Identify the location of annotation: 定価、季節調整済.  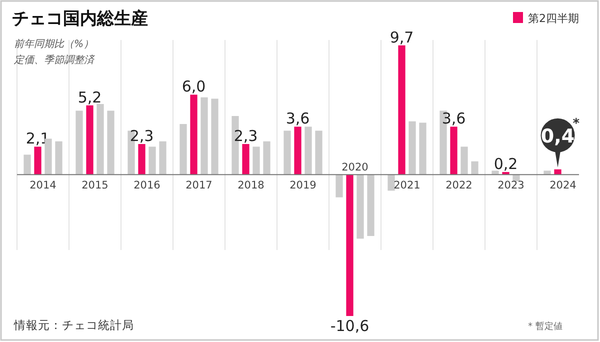
(54, 60).